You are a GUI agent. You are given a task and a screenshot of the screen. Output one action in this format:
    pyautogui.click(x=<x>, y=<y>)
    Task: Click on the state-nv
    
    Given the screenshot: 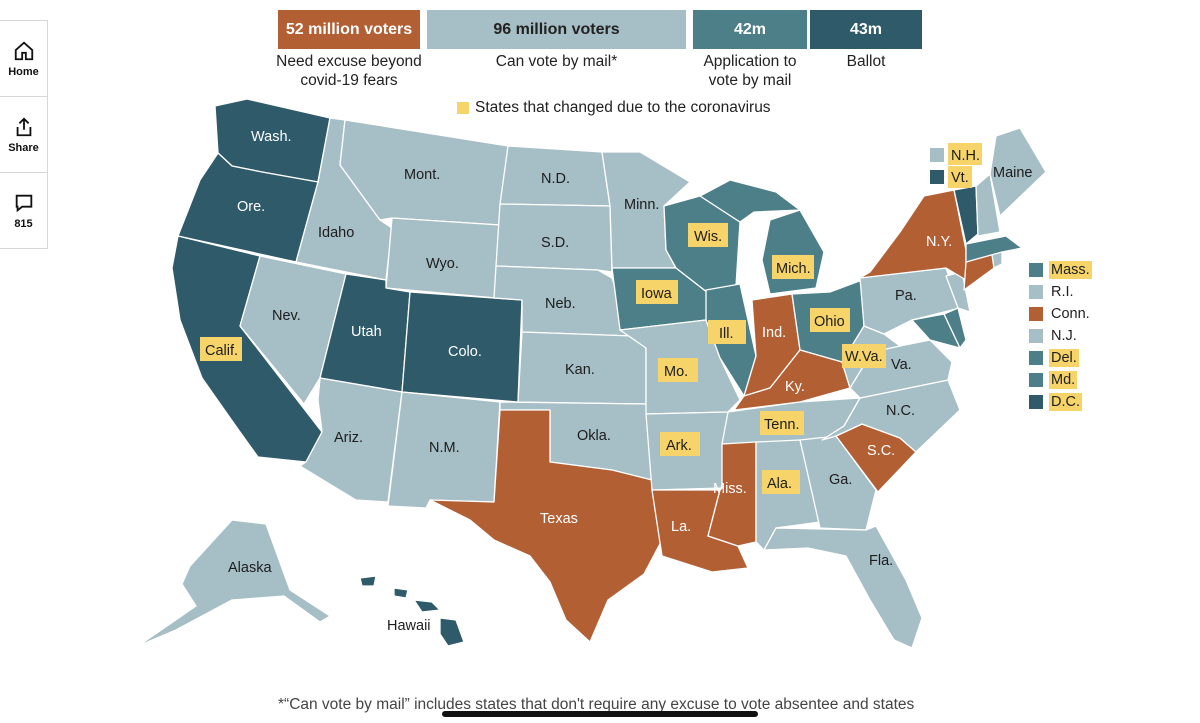 What is the action you would take?
    pyautogui.click(x=293, y=330)
    